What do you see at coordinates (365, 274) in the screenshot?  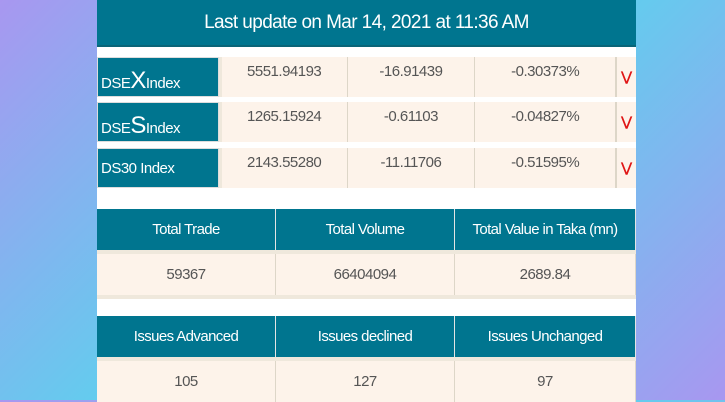 I see `total-volume-value: 66404094` at bounding box center [365, 274].